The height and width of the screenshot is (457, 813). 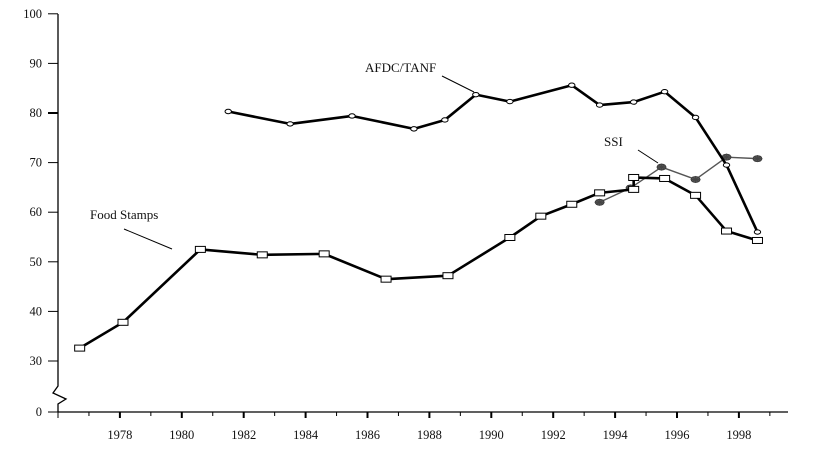 I want to click on x-tick-label: 1992, so click(x=553, y=435).